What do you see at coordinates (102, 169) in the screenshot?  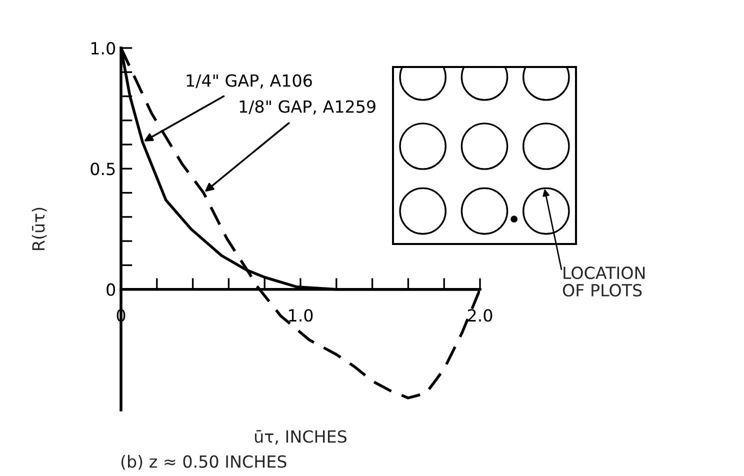 I see `y-tick-label: 0.5` at bounding box center [102, 169].